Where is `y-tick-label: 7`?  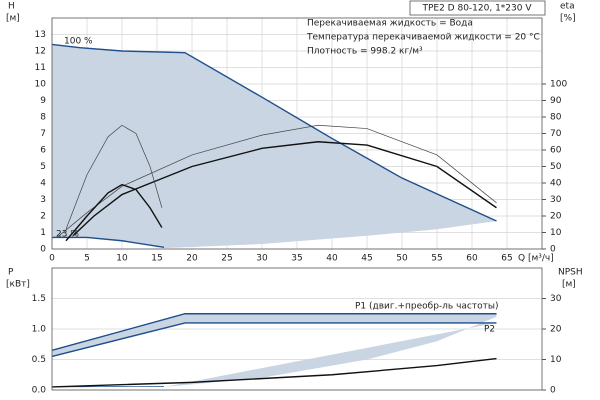 y-tick-label: 7 is located at coordinates (43, 134).